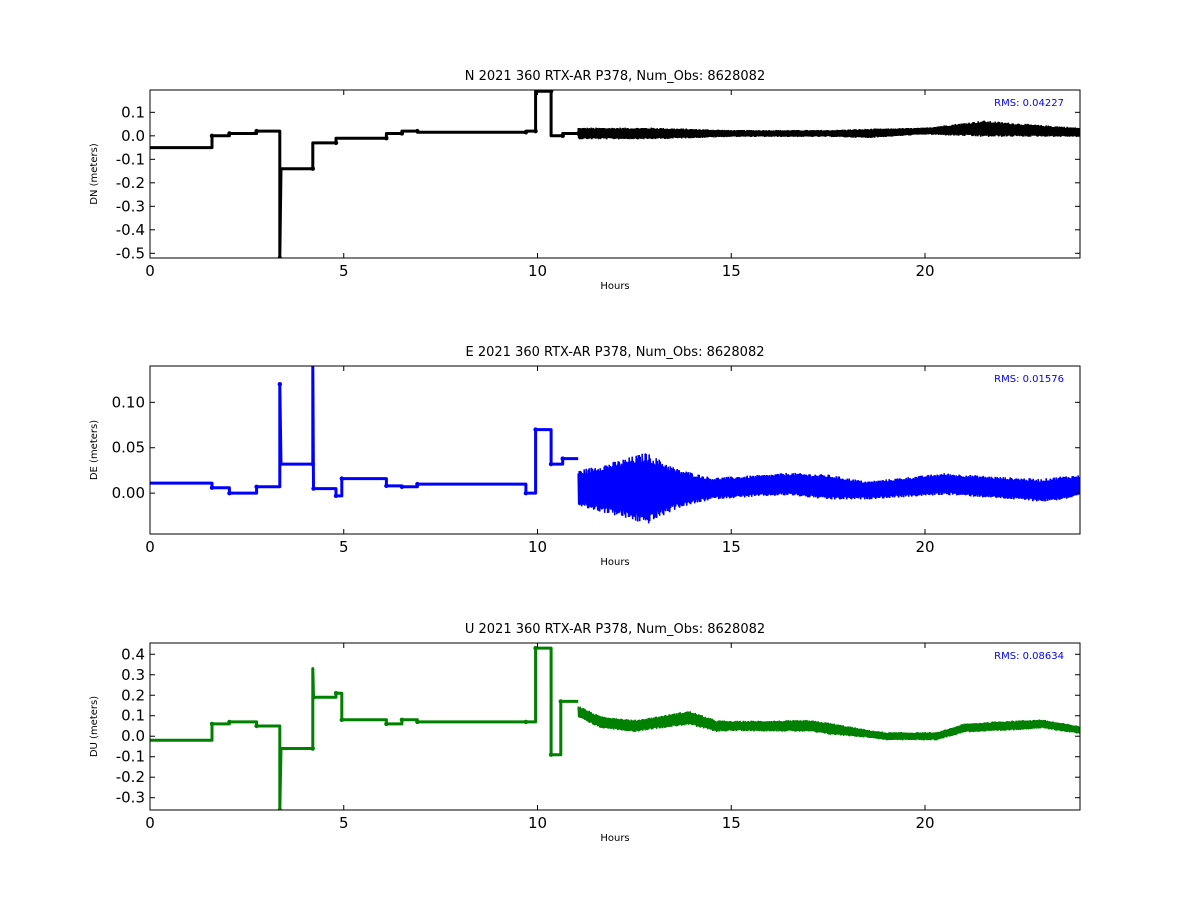 The height and width of the screenshot is (904, 1200). What do you see at coordinates (133, 654) in the screenshot?
I see `y-tick-label: 0.4` at bounding box center [133, 654].